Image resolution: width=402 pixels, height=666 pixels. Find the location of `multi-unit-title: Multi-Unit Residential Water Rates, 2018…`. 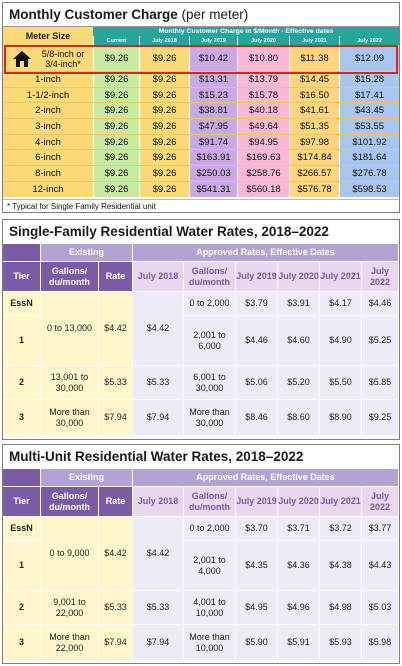

multi-unit-title: Multi-Unit Residential Water Rates, 2018… is located at coordinates (201, 457).